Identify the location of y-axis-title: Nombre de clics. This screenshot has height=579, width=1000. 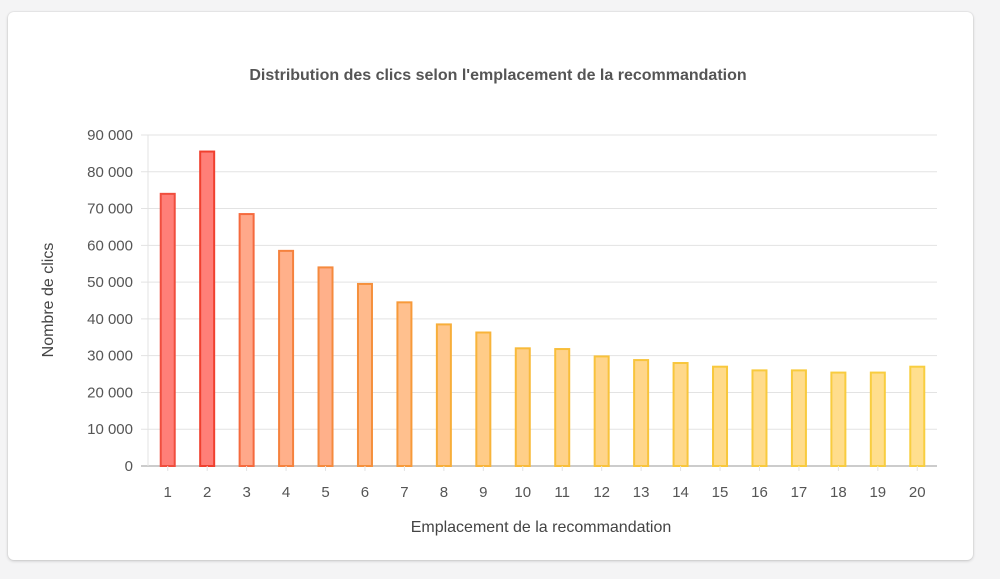
(48, 300).